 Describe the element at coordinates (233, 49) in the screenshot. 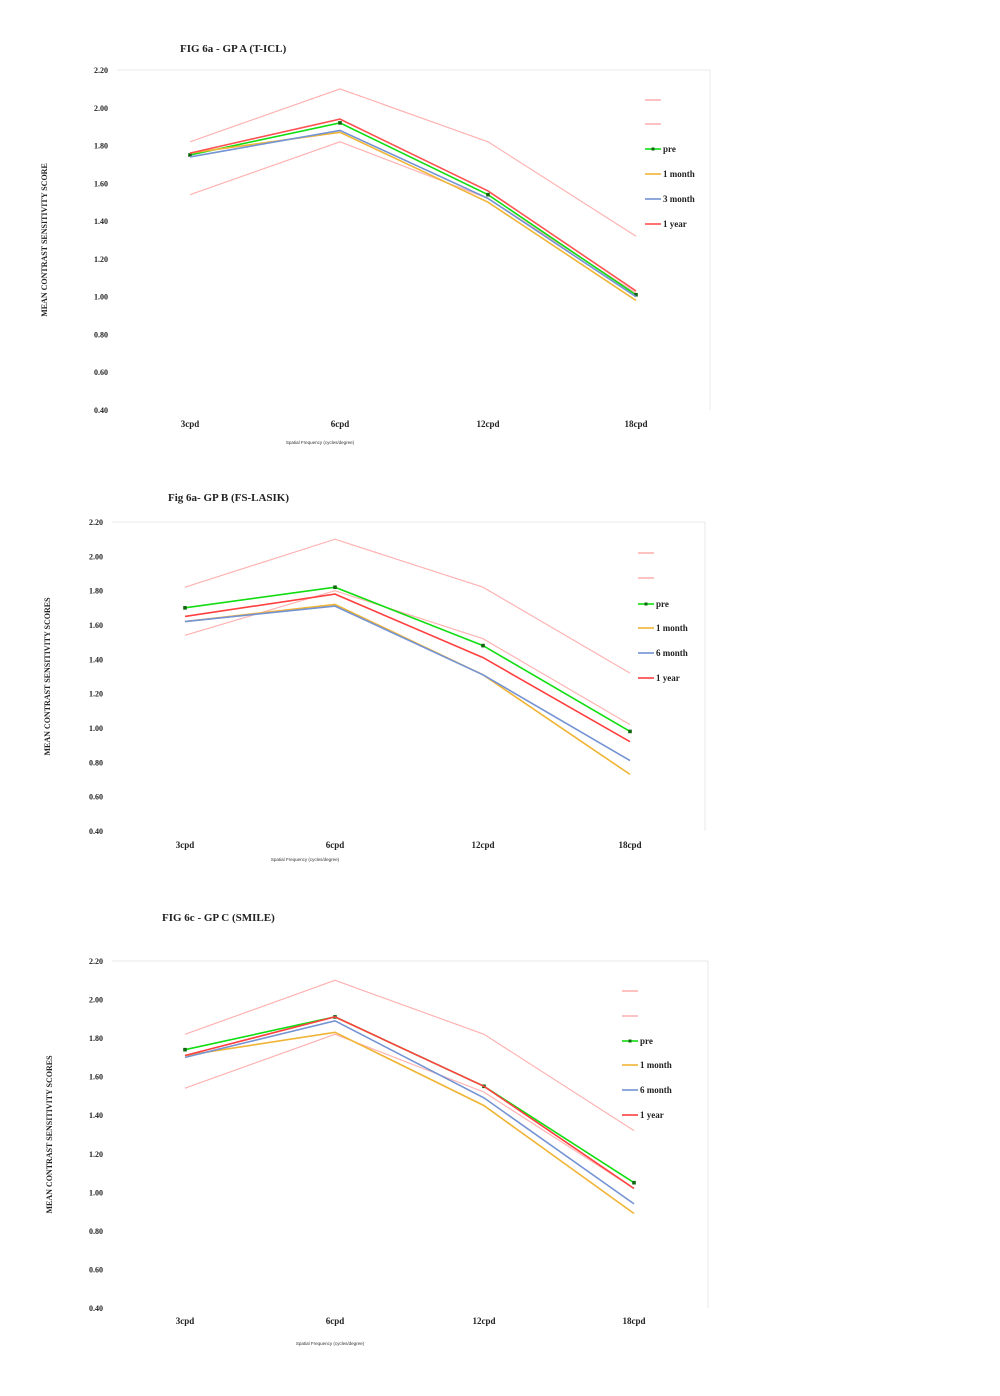

I see `chart-title: FIG 6a - GP A (T-ICL)` at that location.